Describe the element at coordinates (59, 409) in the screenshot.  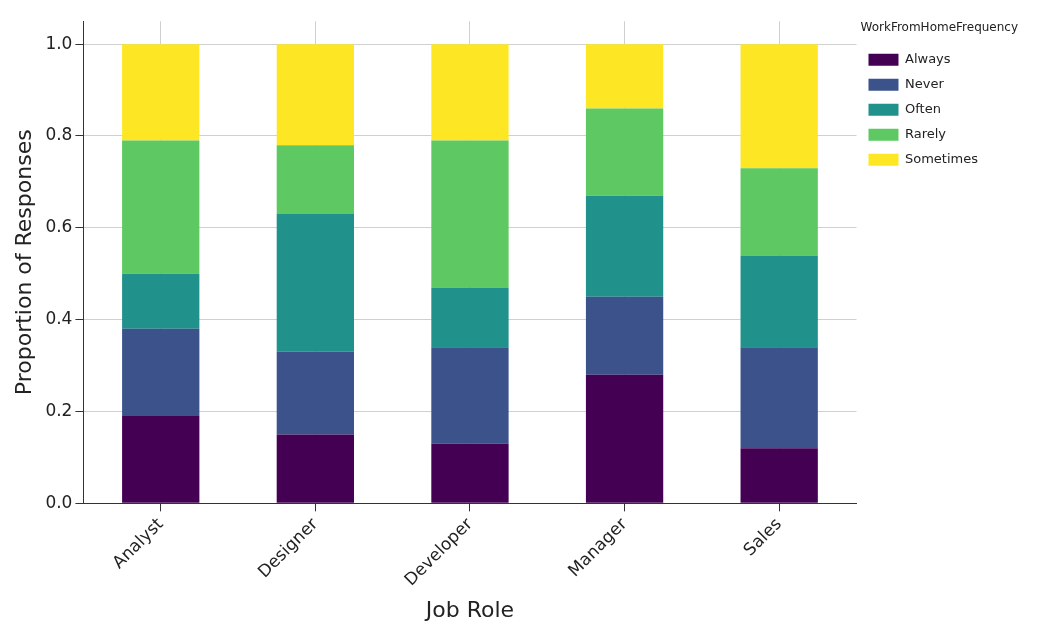
I see `y-tick-label: 0.2` at that location.